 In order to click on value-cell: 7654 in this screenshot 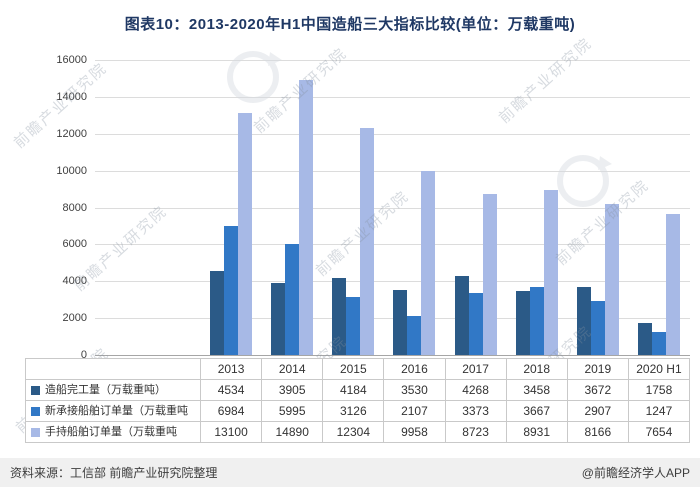, I will do `click(659, 432)`.